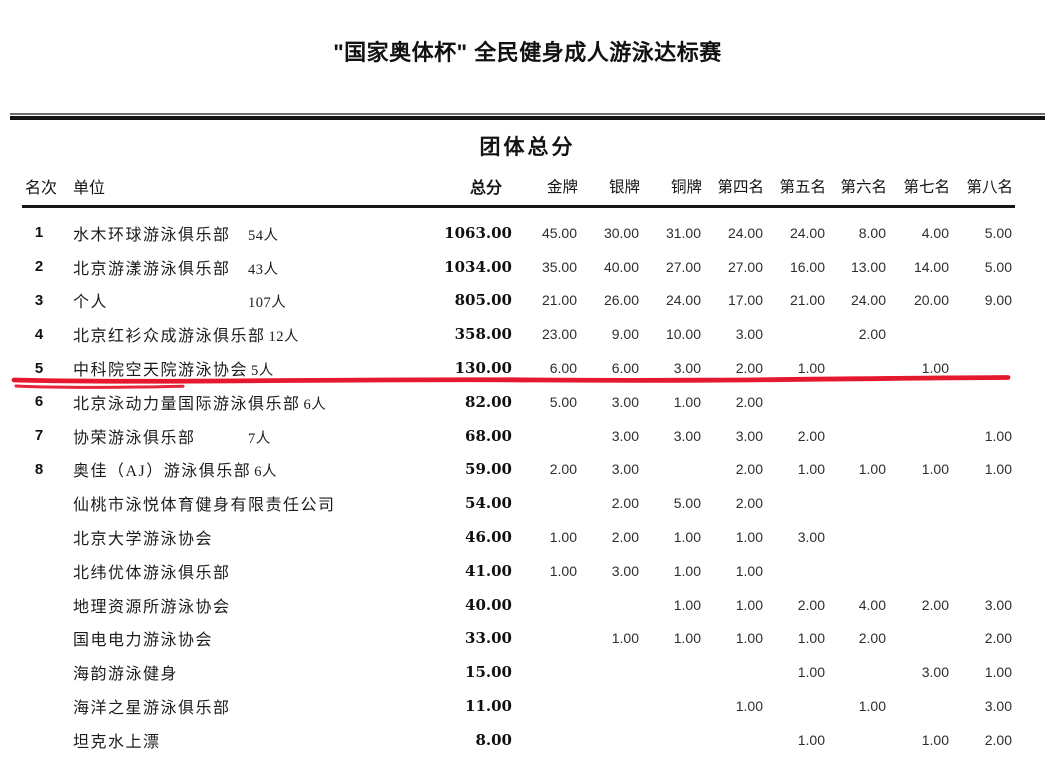  I want to click on unit-name: 北京游漾游泳俱乐部, so click(152, 269).